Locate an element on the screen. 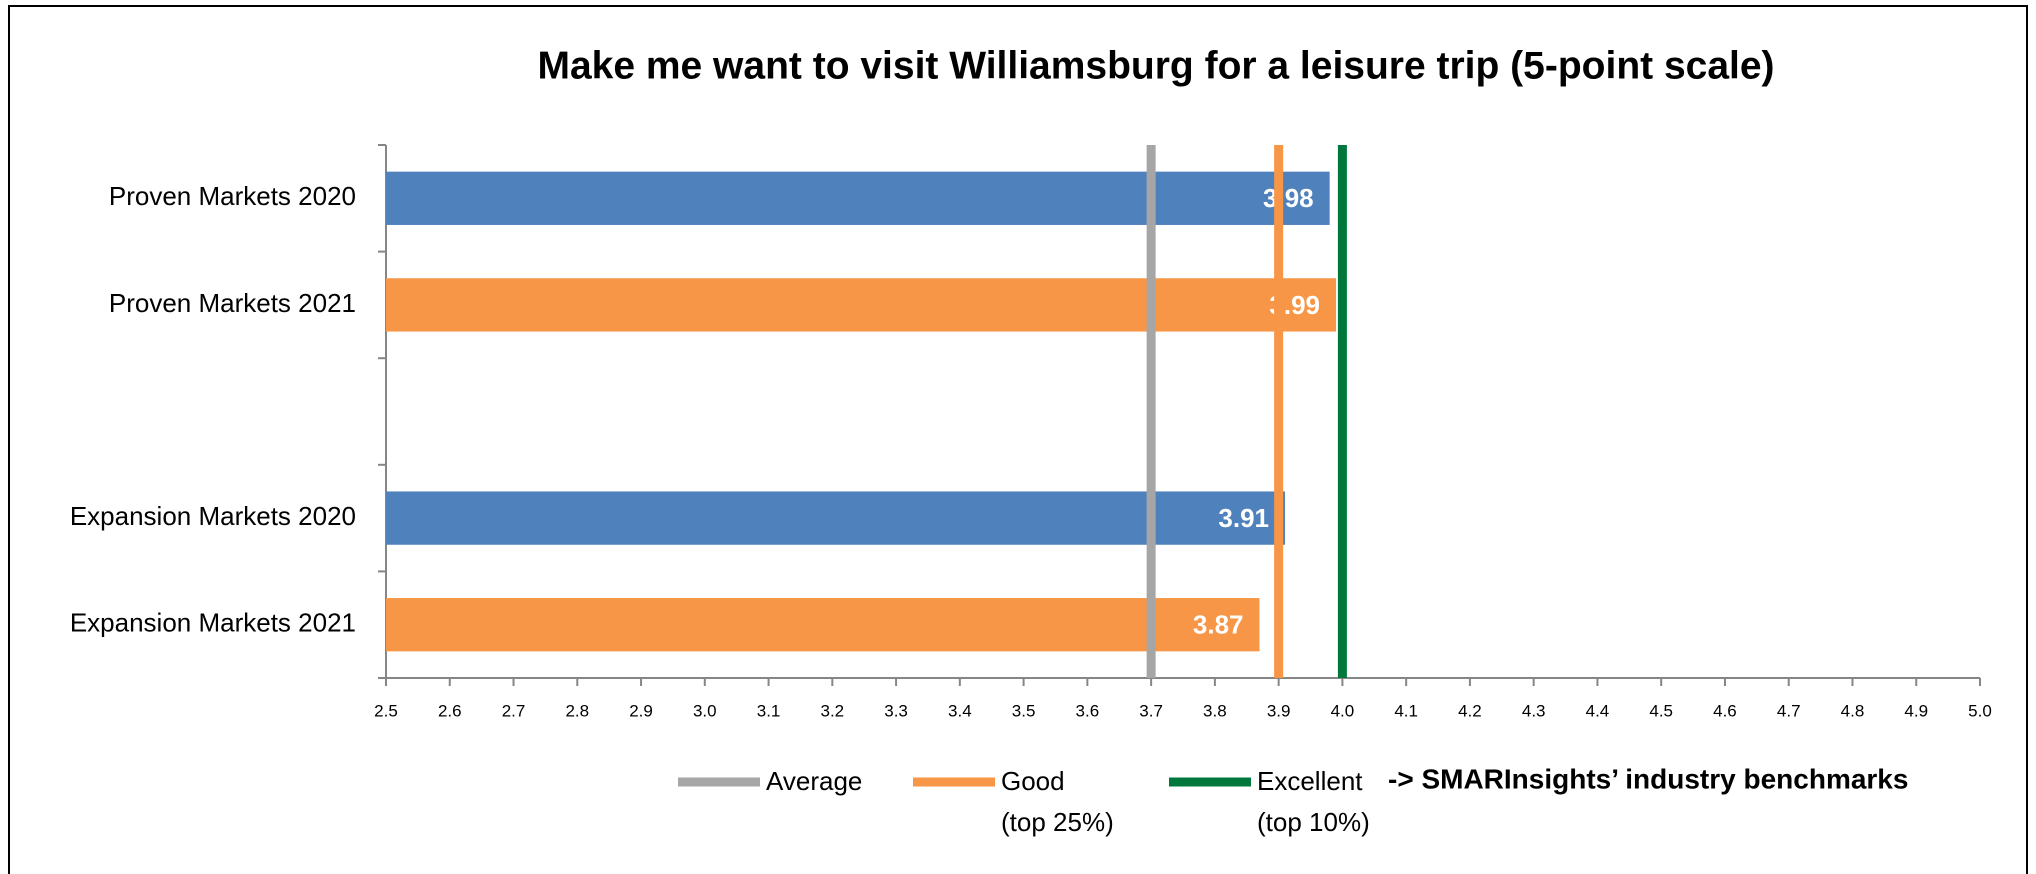  x-tick-label: 2.6 is located at coordinates (450, 710).